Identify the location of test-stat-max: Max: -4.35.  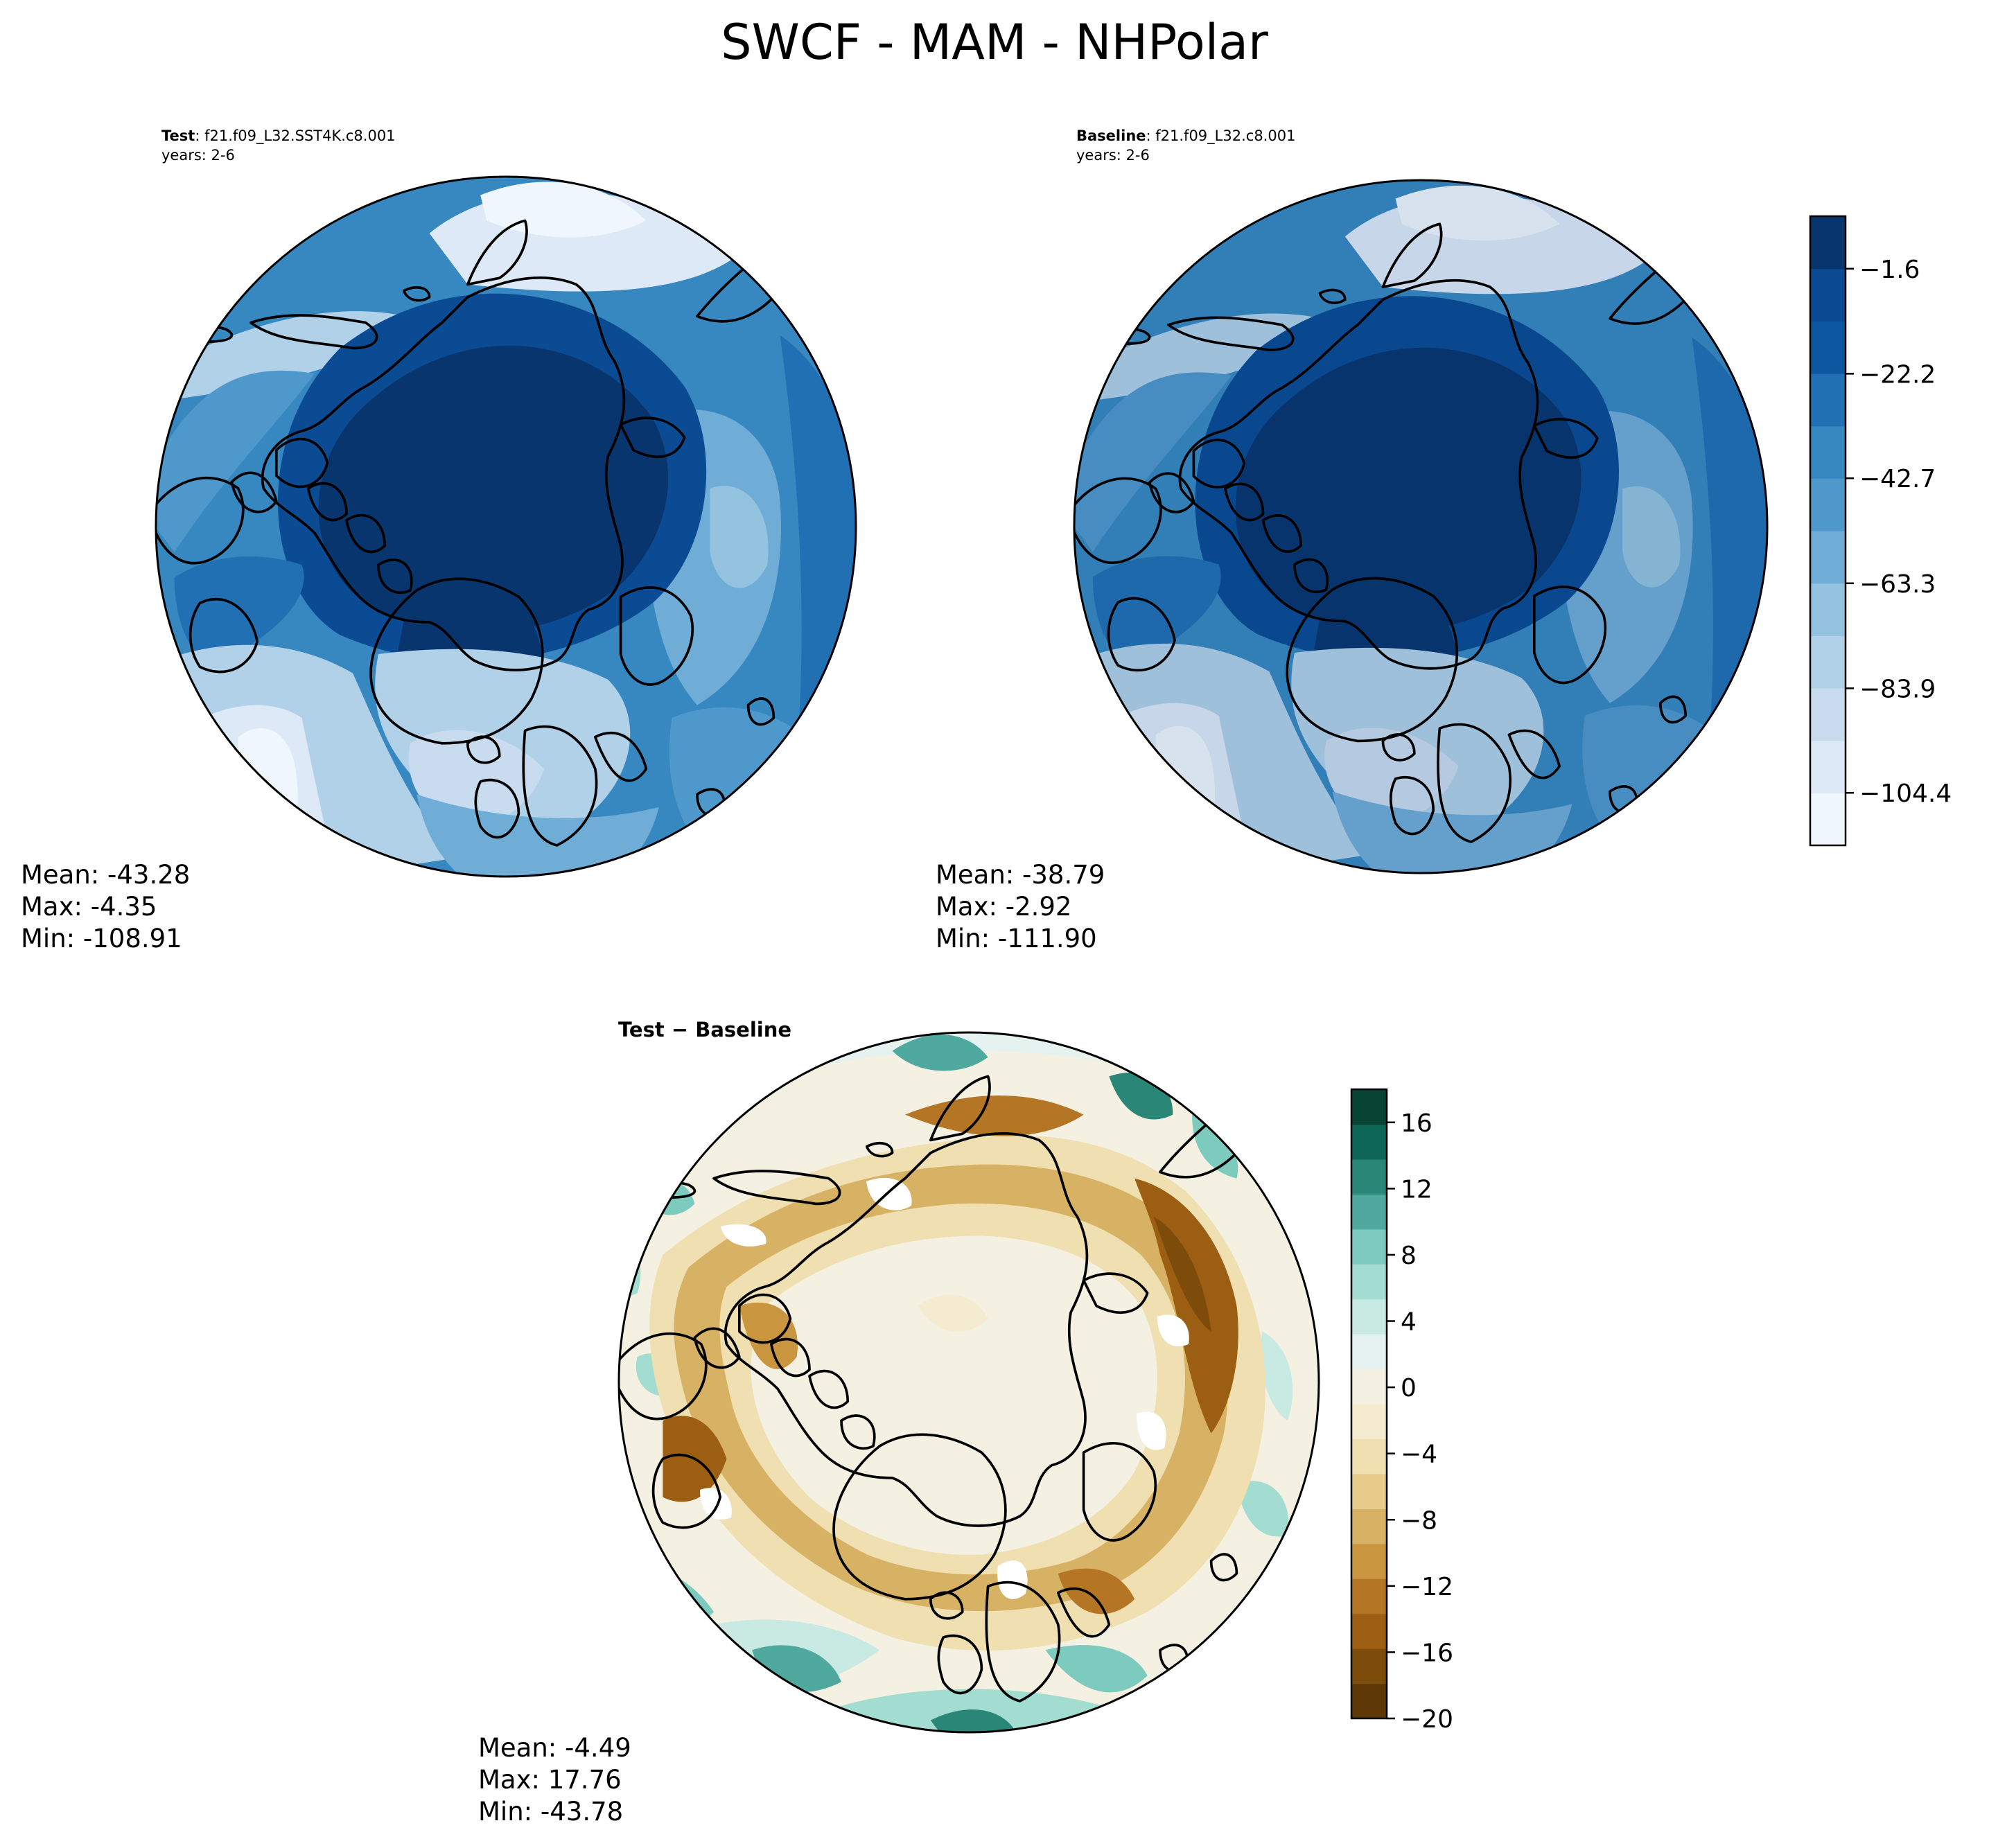
(89, 907).